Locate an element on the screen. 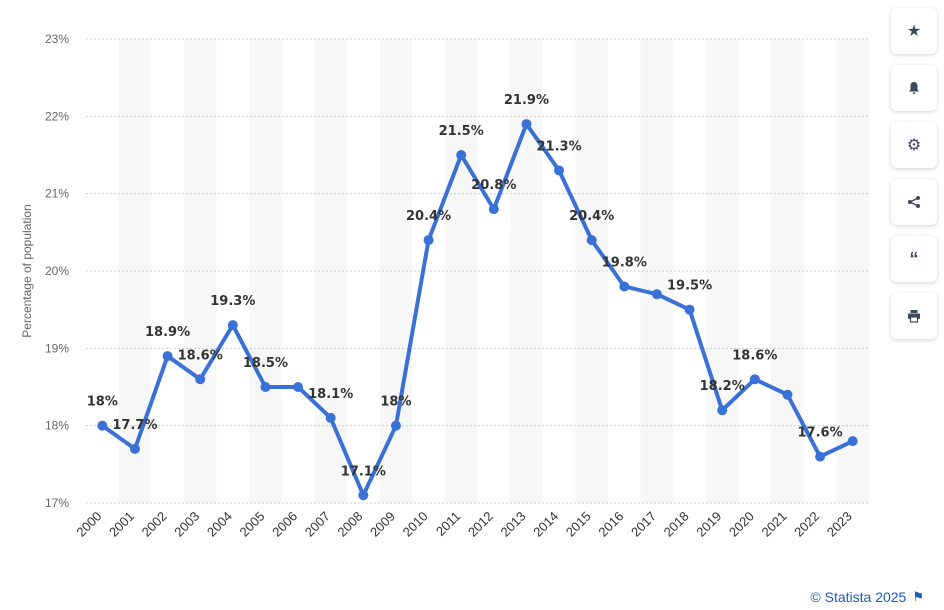 The width and height of the screenshot is (944, 610). y-tick-label: 20% is located at coordinates (57, 271).